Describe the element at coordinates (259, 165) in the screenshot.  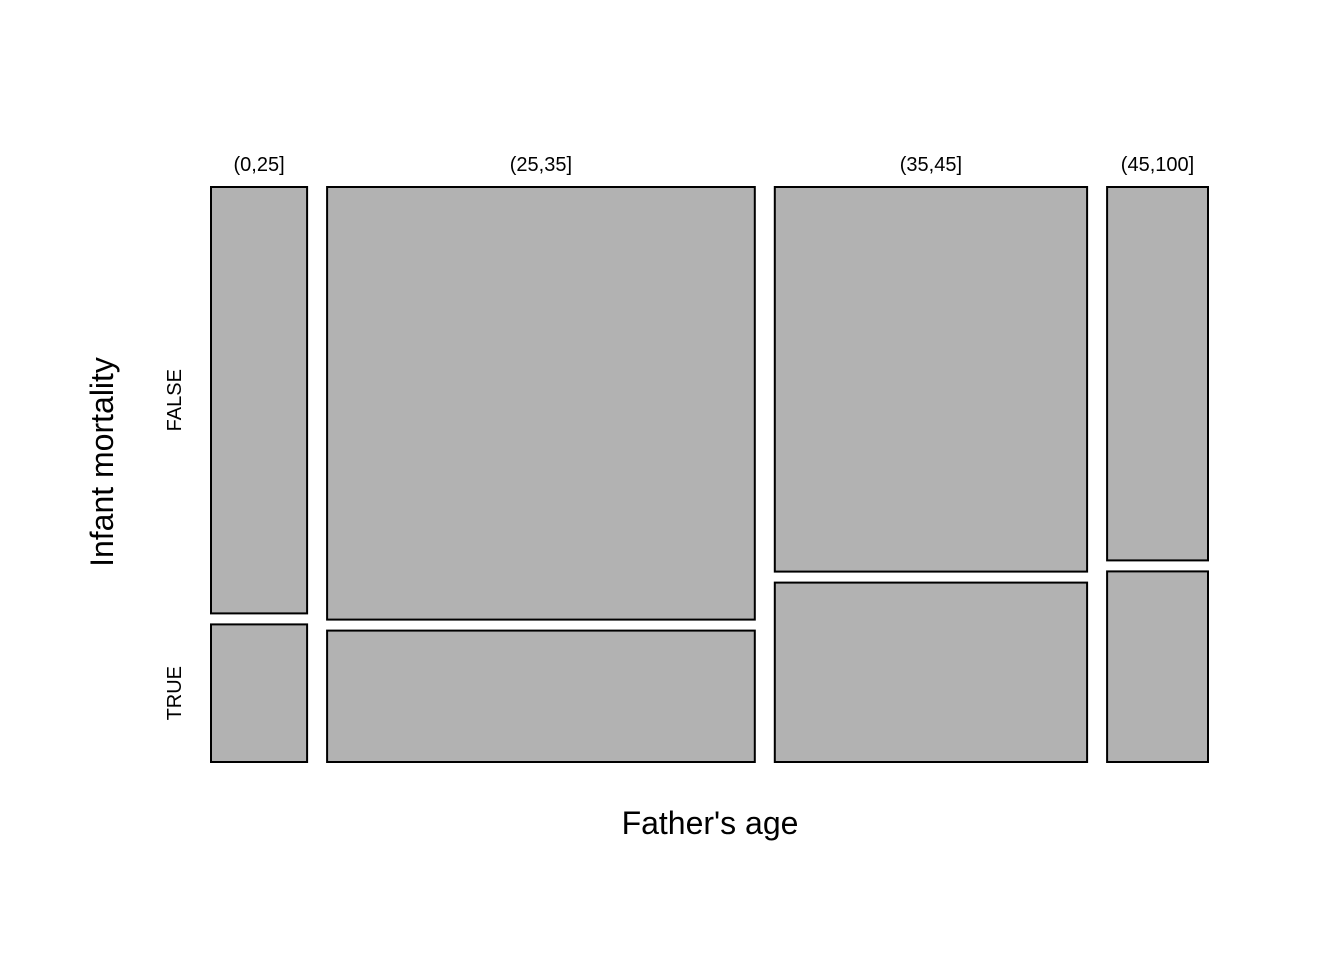
I see `x-category-label: (0,25]` at that location.